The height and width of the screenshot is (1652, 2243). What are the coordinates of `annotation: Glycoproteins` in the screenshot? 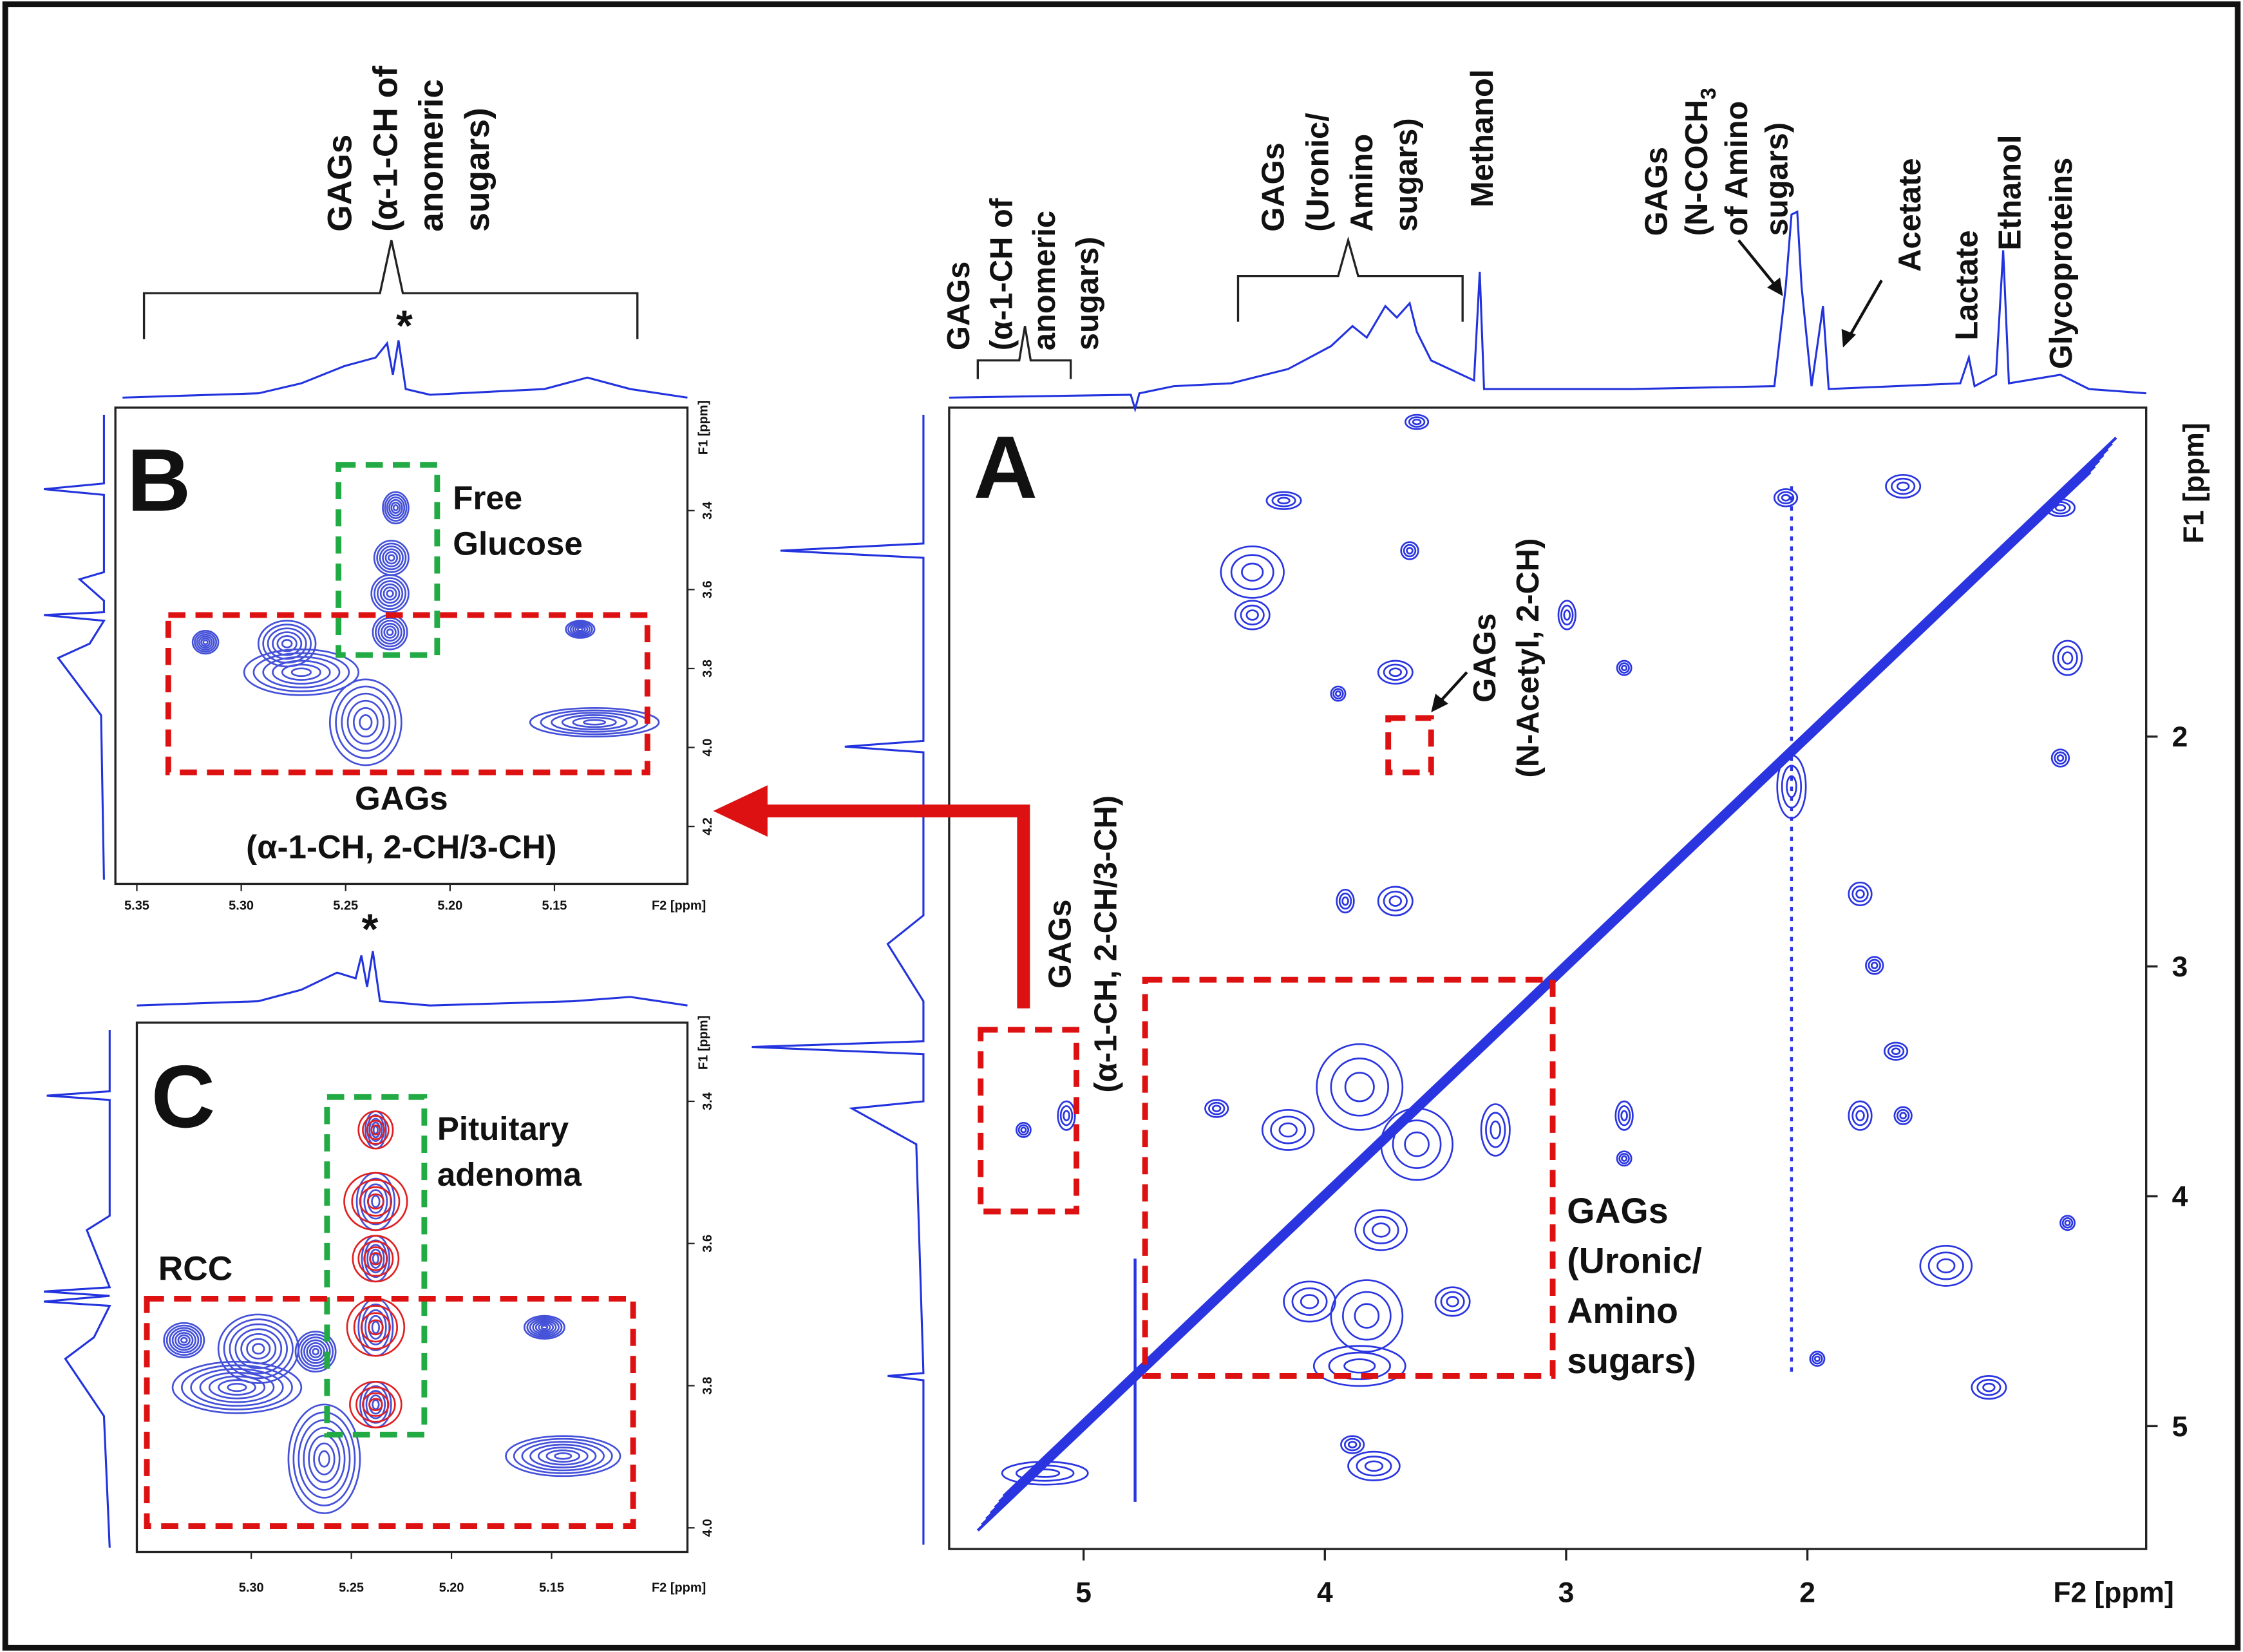 It's located at (2061, 263).